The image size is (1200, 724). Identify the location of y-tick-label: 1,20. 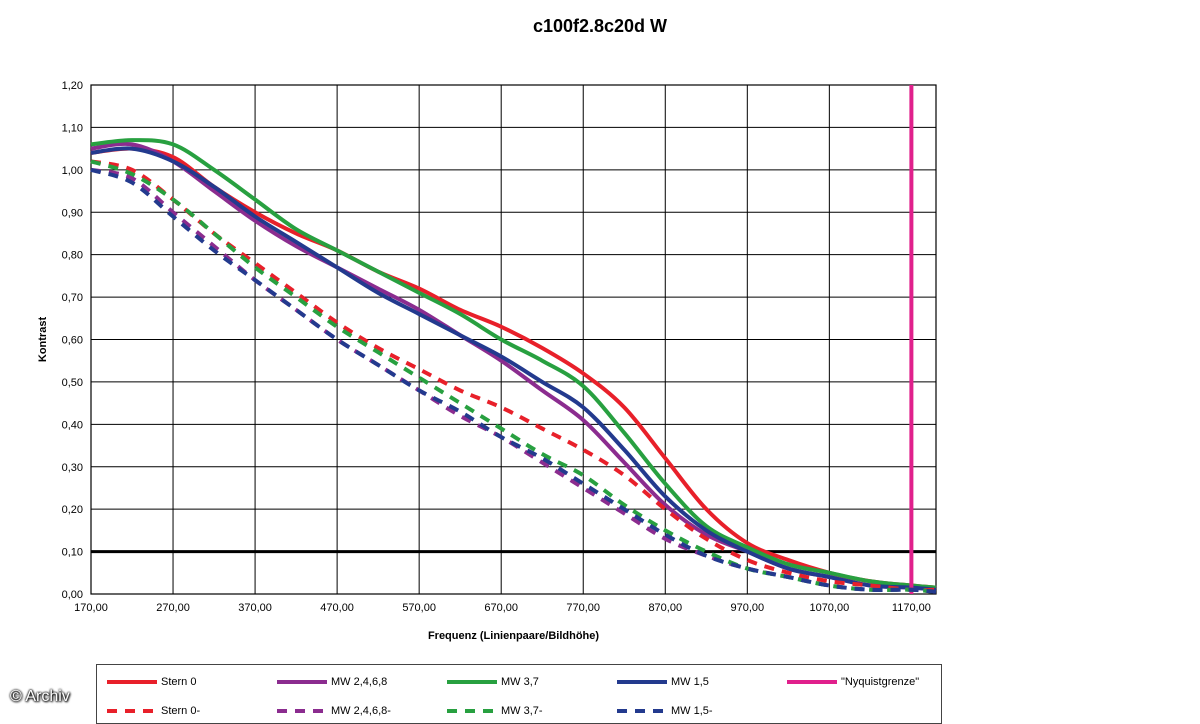
(72, 86).